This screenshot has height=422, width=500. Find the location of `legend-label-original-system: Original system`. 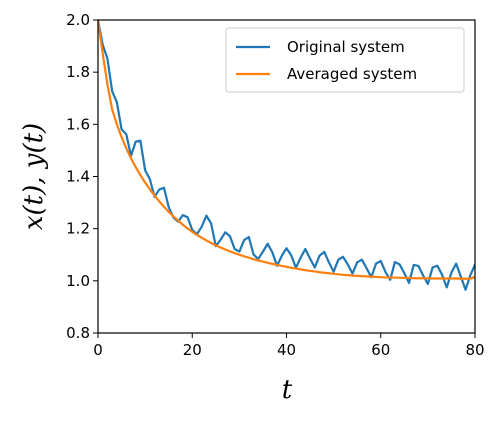

legend-label-original-system: Original system is located at coordinates (346, 47).